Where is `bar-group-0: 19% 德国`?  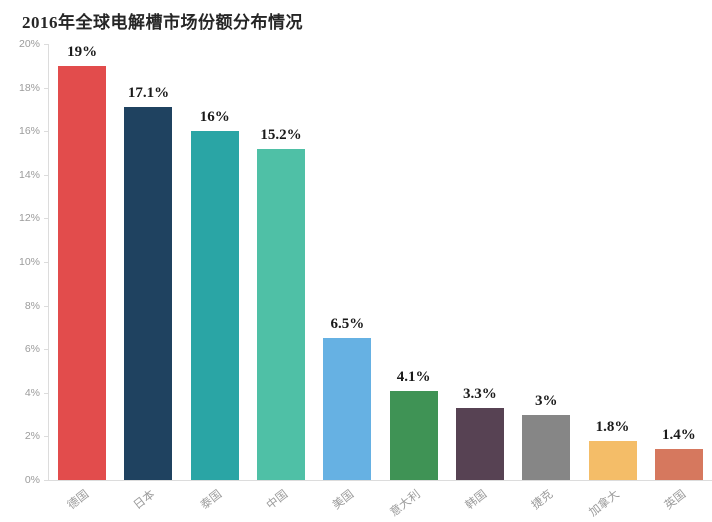 bar-group-0: 19% 德国 is located at coordinates (82, 278).